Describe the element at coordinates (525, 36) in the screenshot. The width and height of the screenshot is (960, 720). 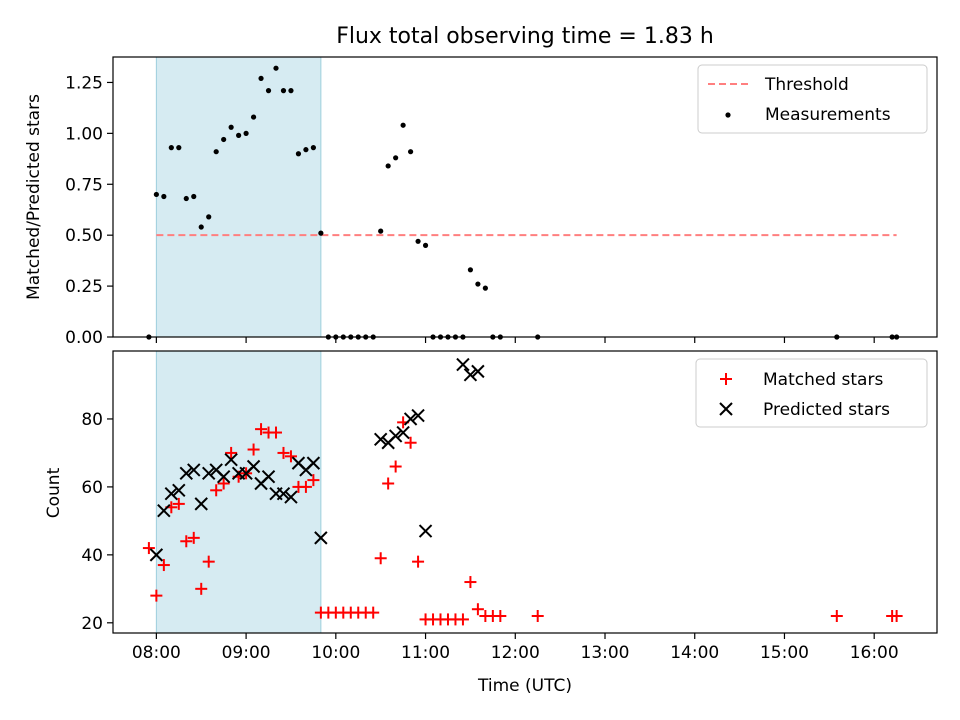
I see `figure-title: Flux total observing time = 1.83 h` at that location.